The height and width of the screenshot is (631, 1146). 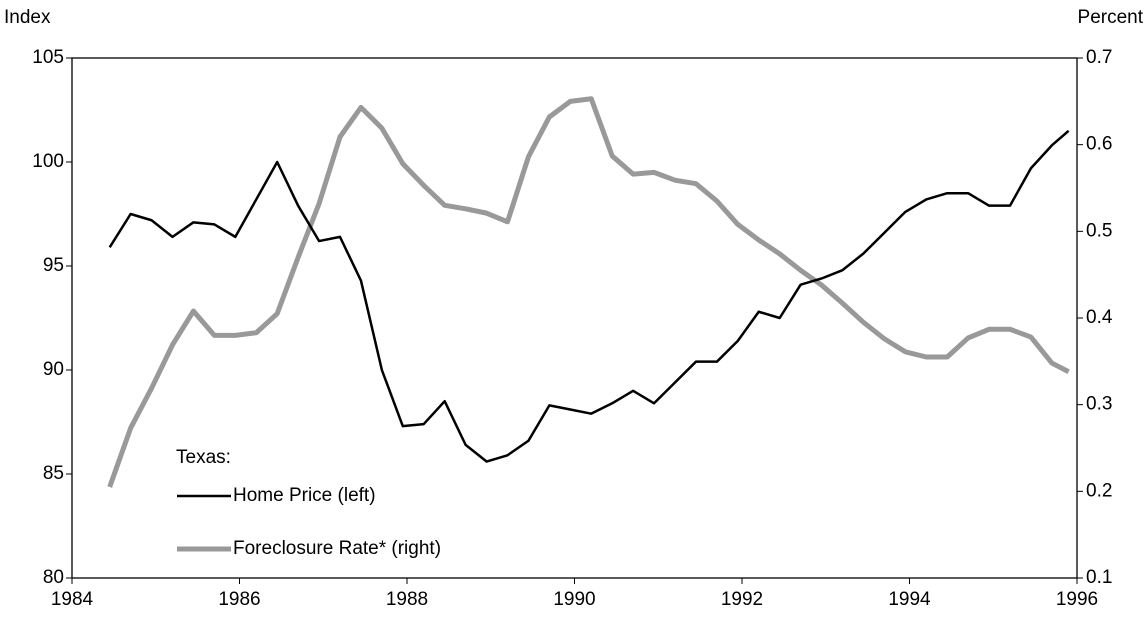 I want to click on y2-tick-label: 0.4, so click(x=1099, y=317).